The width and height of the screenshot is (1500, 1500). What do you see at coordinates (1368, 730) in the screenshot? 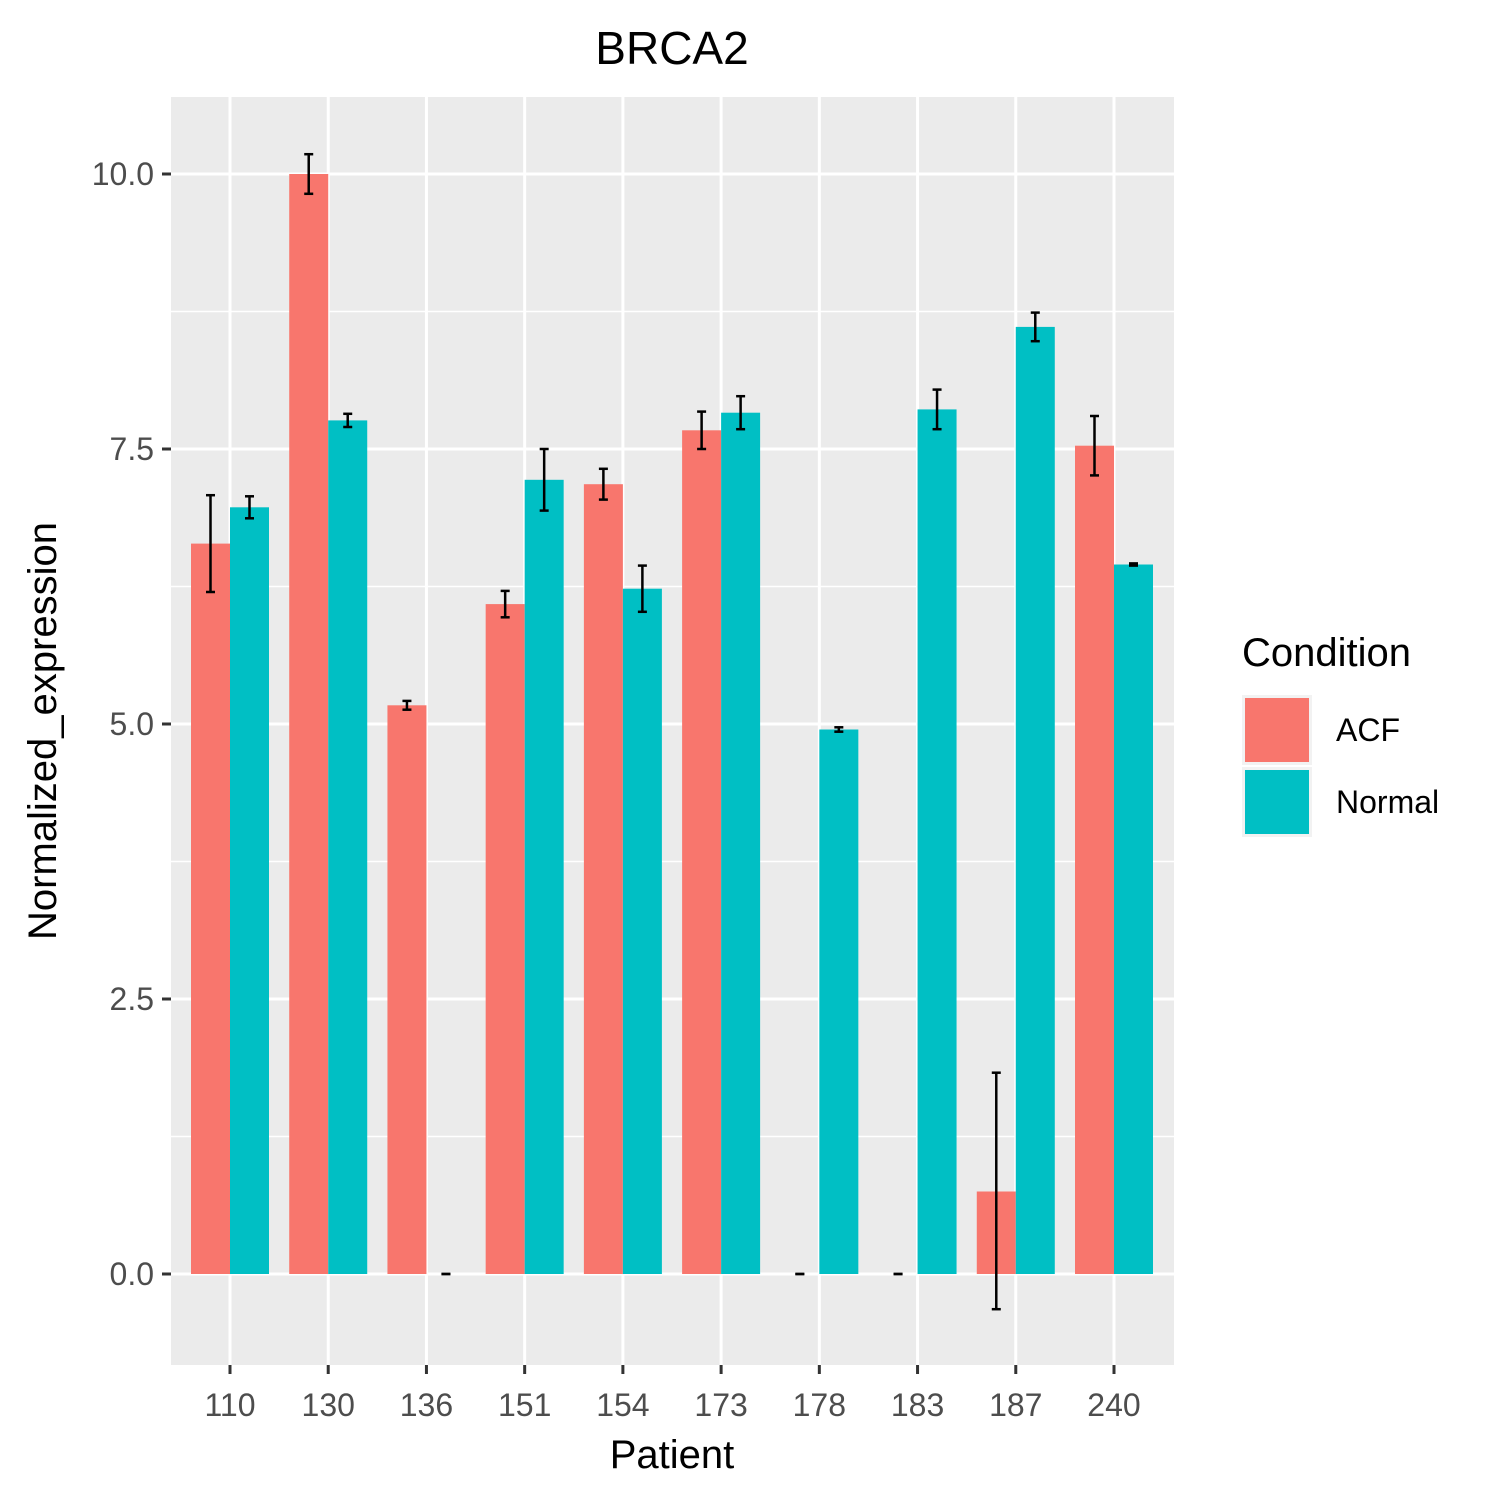
I see `legend-label-acf: ACF` at bounding box center [1368, 730].